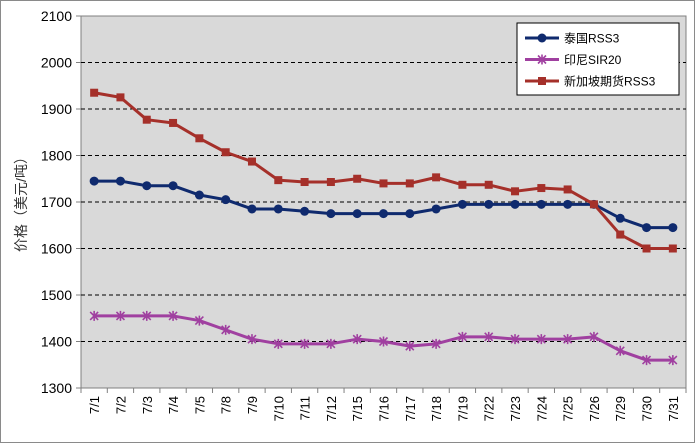 This screenshot has height=444, width=695. What do you see at coordinates (21, 201) in the screenshot?
I see `y-axis-label: 价格（美元/吨）` at bounding box center [21, 201].